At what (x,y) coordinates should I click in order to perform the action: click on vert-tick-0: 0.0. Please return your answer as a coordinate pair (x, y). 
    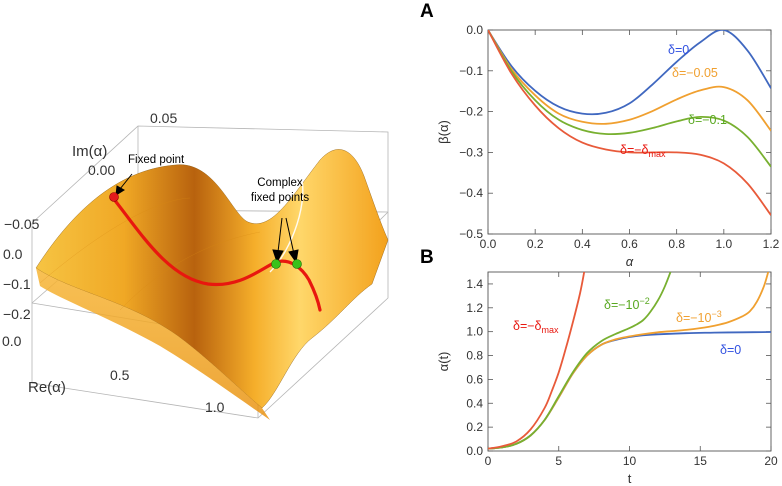
    Looking at the image, I should click on (13, 254).